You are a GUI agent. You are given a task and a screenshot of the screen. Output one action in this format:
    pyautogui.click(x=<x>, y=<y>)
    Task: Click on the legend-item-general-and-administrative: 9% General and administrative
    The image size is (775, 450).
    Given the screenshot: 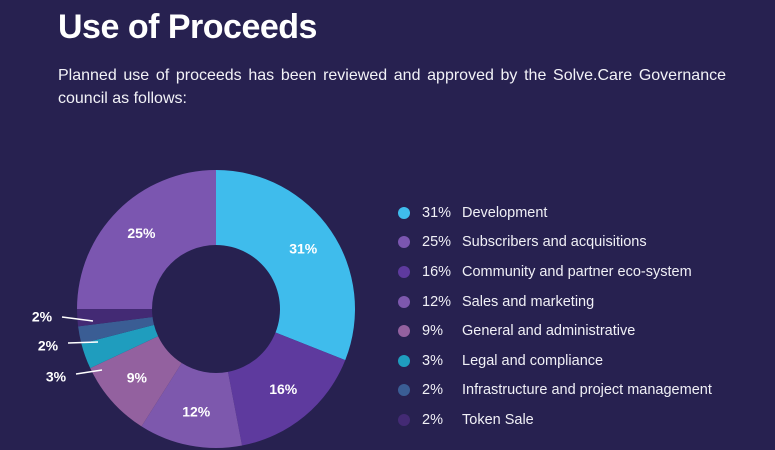 What is the action you would take?
    pyautogui.click(x=555, y=331)
    